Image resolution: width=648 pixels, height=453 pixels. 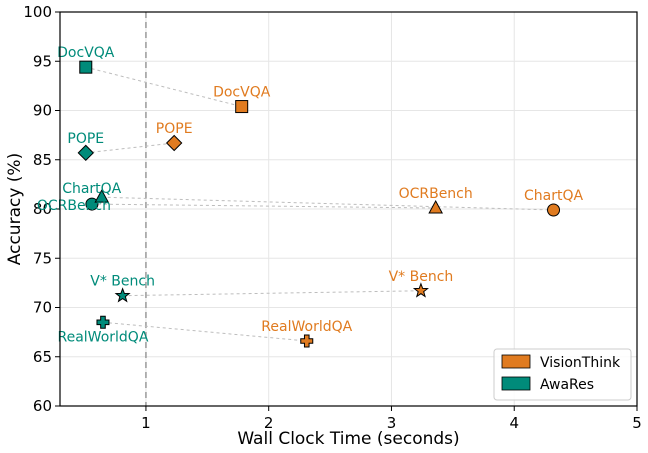 What do you see at coordinates (516, 383) in the screenshot?
I see `legend-swatch-awares` at bounding box center [516, 383].